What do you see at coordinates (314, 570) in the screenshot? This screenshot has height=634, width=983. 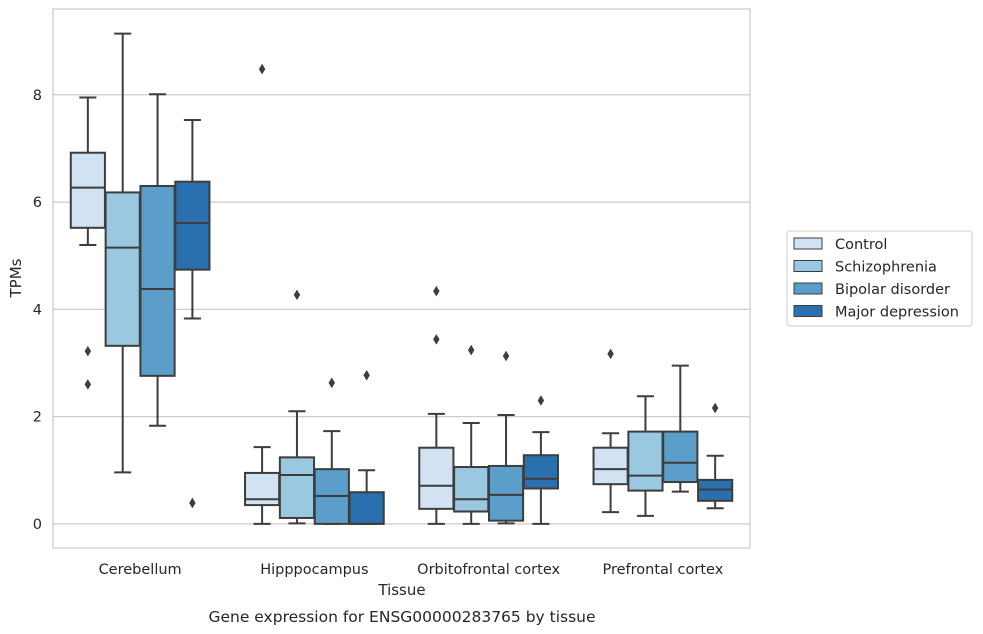 I see `x-tick-label: Hipppocampus` at bounding box center [314, 570].